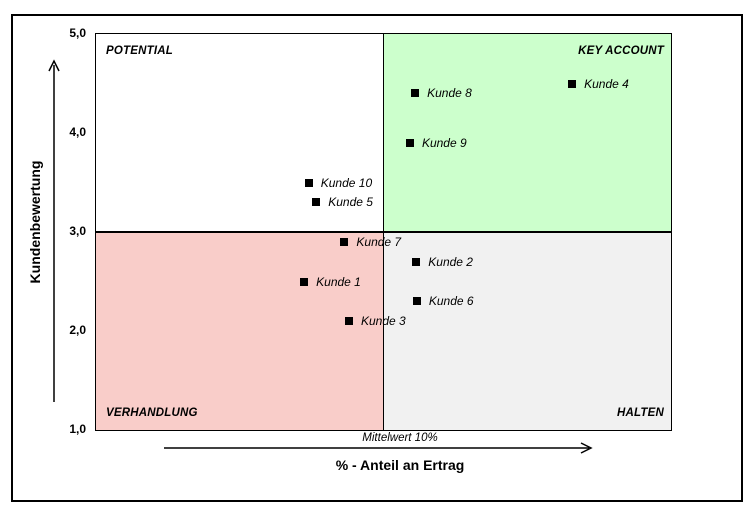 The image size is (749, 510). Describe the element at coordinates (527, 331) in the screenshot. I see `quadrant-bottom-right` at that location.